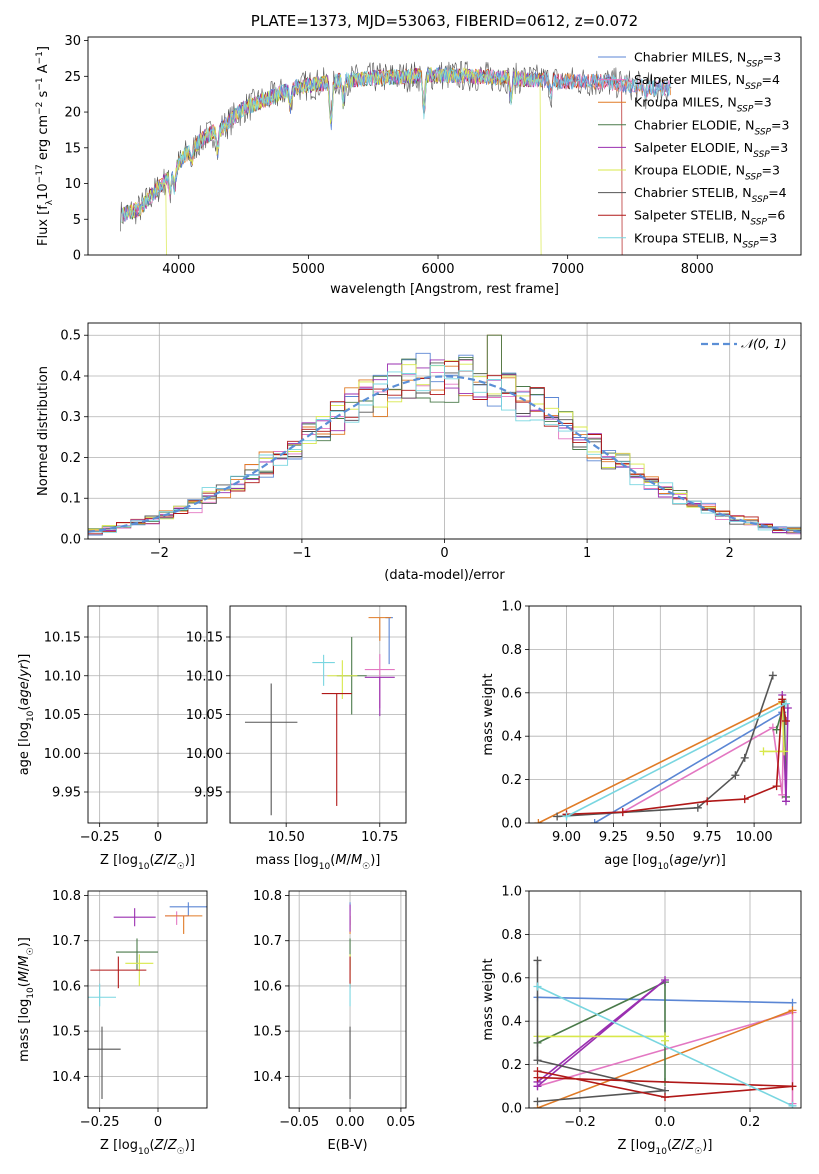 The height and width of the screenshot is (1174, 819). Describe the element at coordinates (24, 748) in the screenshot. I see `age-z-ylabel-part: age [log` at that location.